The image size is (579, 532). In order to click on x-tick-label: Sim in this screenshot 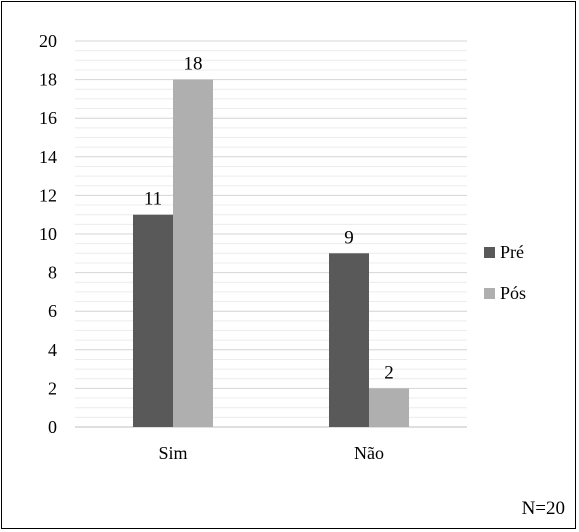, I will do `click(172, 453)`.